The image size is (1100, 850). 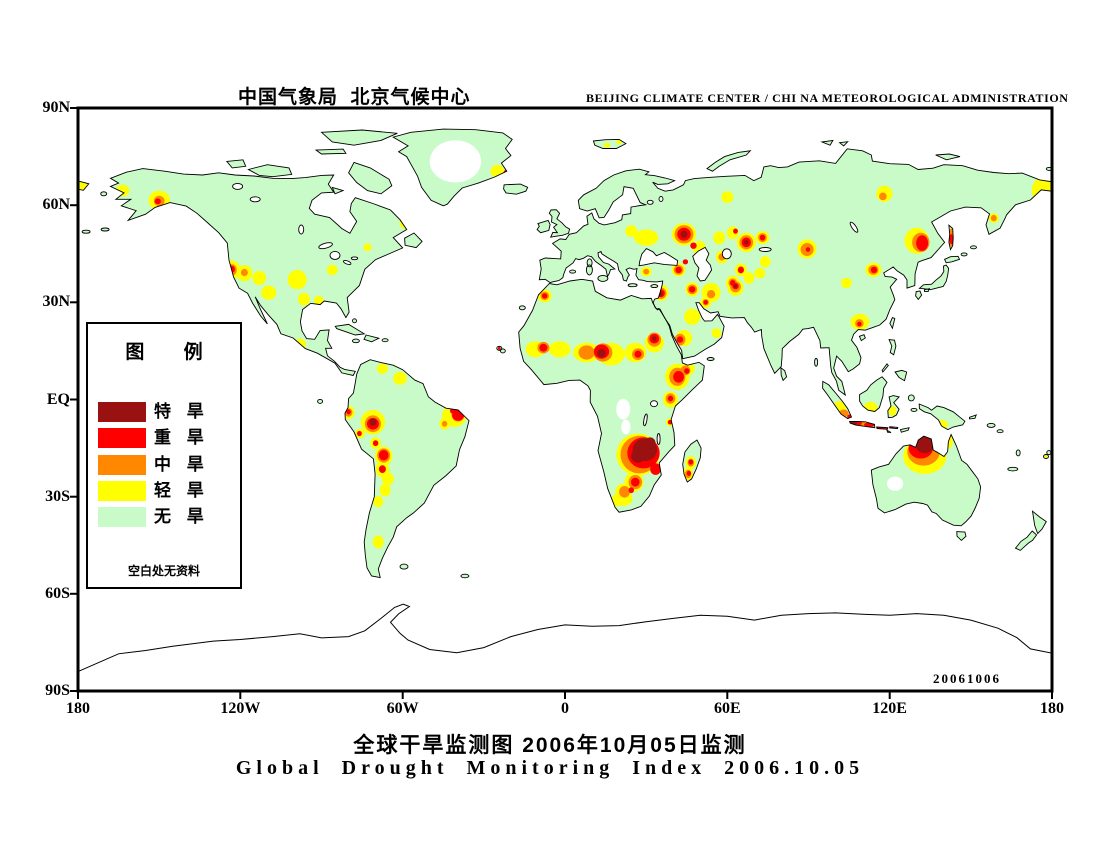 I want to click on legend-item: 特 旱, so click(x=164, y=412).